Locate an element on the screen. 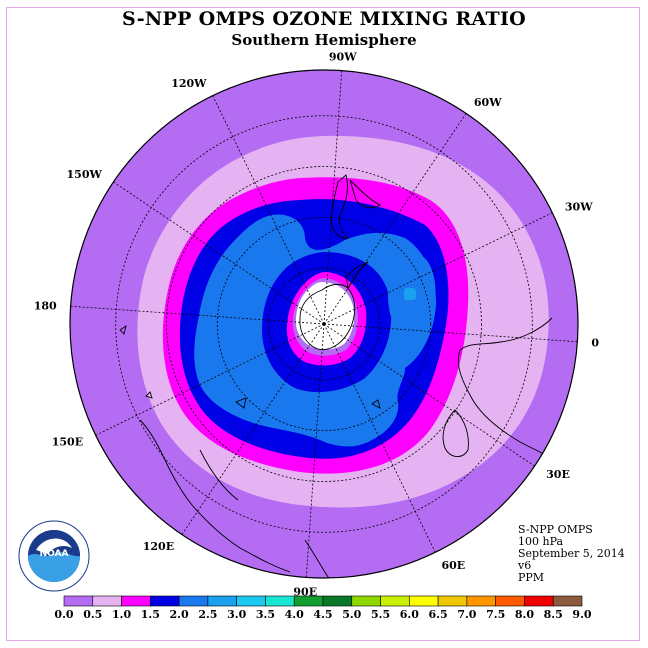 The width and height of the screenshot is (648, 648). noaa-logo: NOAA is located at coordinates (54, 556).